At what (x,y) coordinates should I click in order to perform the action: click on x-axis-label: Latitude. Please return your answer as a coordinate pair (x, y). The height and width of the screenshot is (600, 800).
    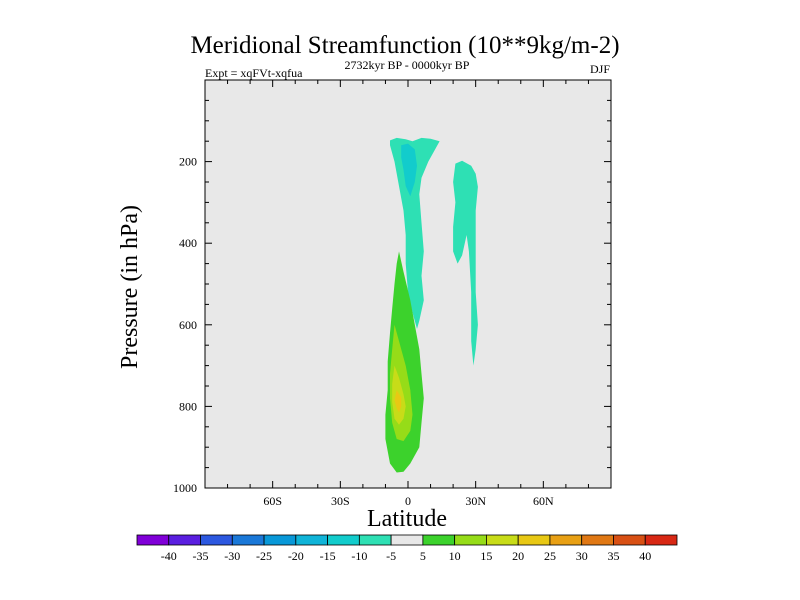
    Looking at the image, I should click on (407, 519).